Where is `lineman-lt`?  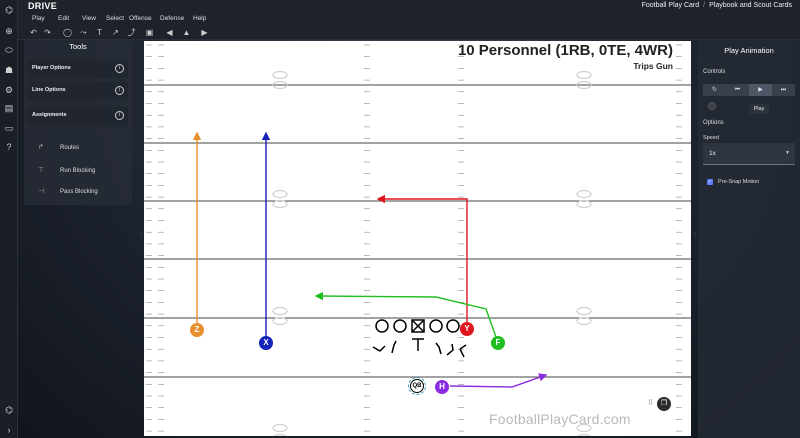 lineman-lt is located at coordinates (382, 326).